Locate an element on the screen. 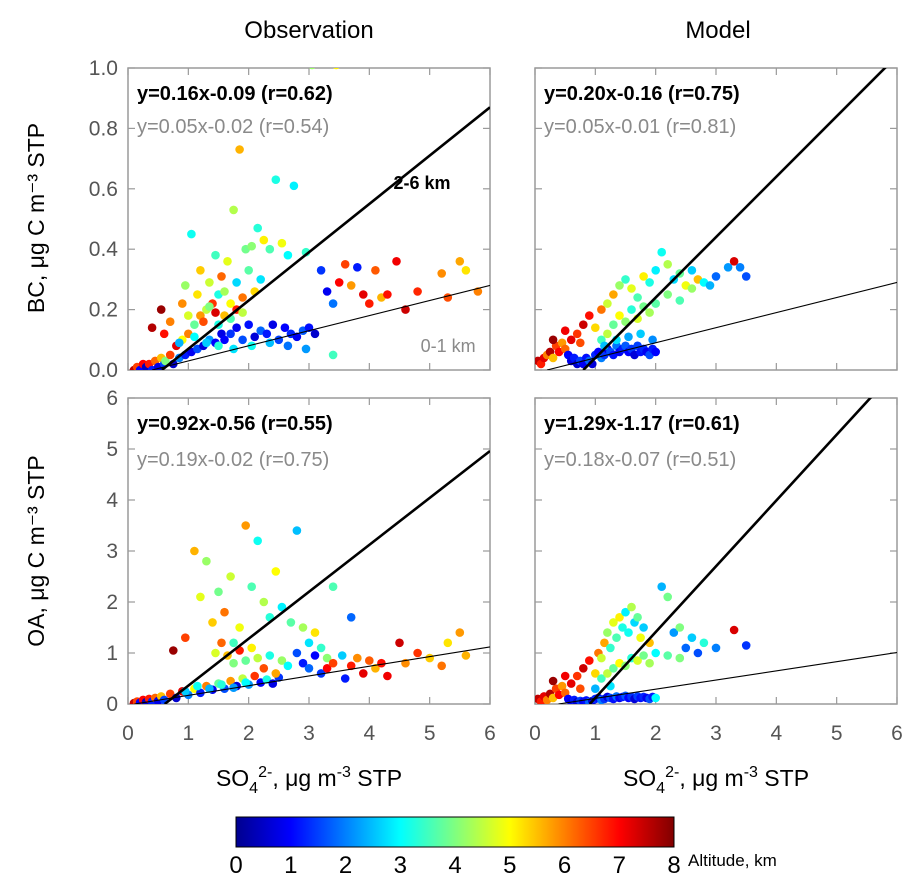 The height and width of the screenshot is (877, 906). fit-line-low-altitude is located at coordinates (721, 325).